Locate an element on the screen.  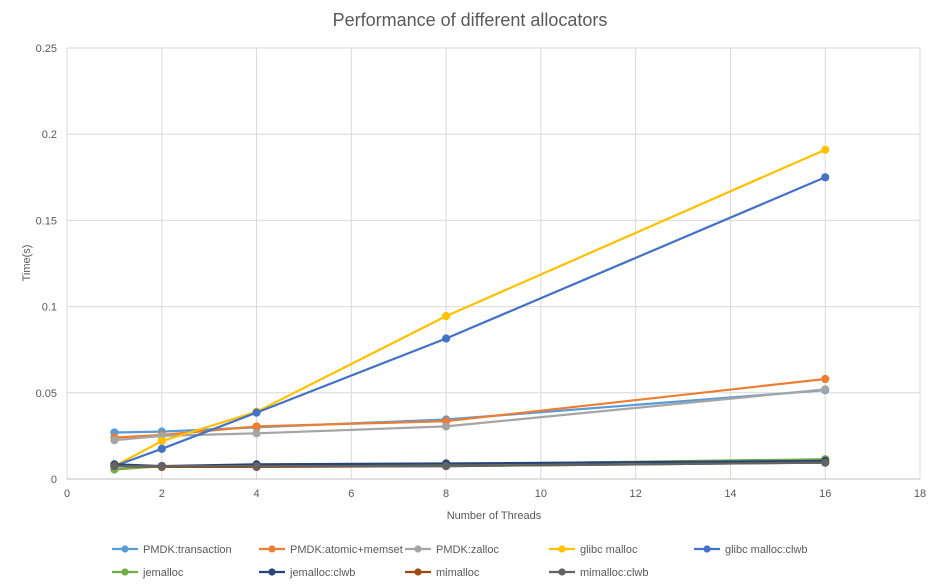
legend-item: mimalloc:clwb is located at coordinates (598, 573).